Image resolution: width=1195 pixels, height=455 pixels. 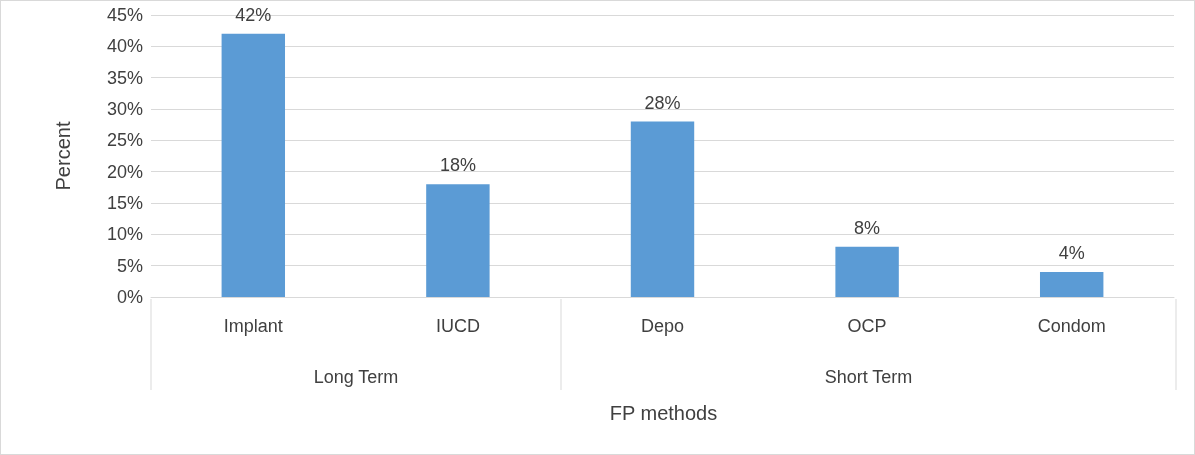 What do you see at coordinates (129, 297) in the screenshot?
I see `y-tick-label: 0%` at bounding box center [129, 297].